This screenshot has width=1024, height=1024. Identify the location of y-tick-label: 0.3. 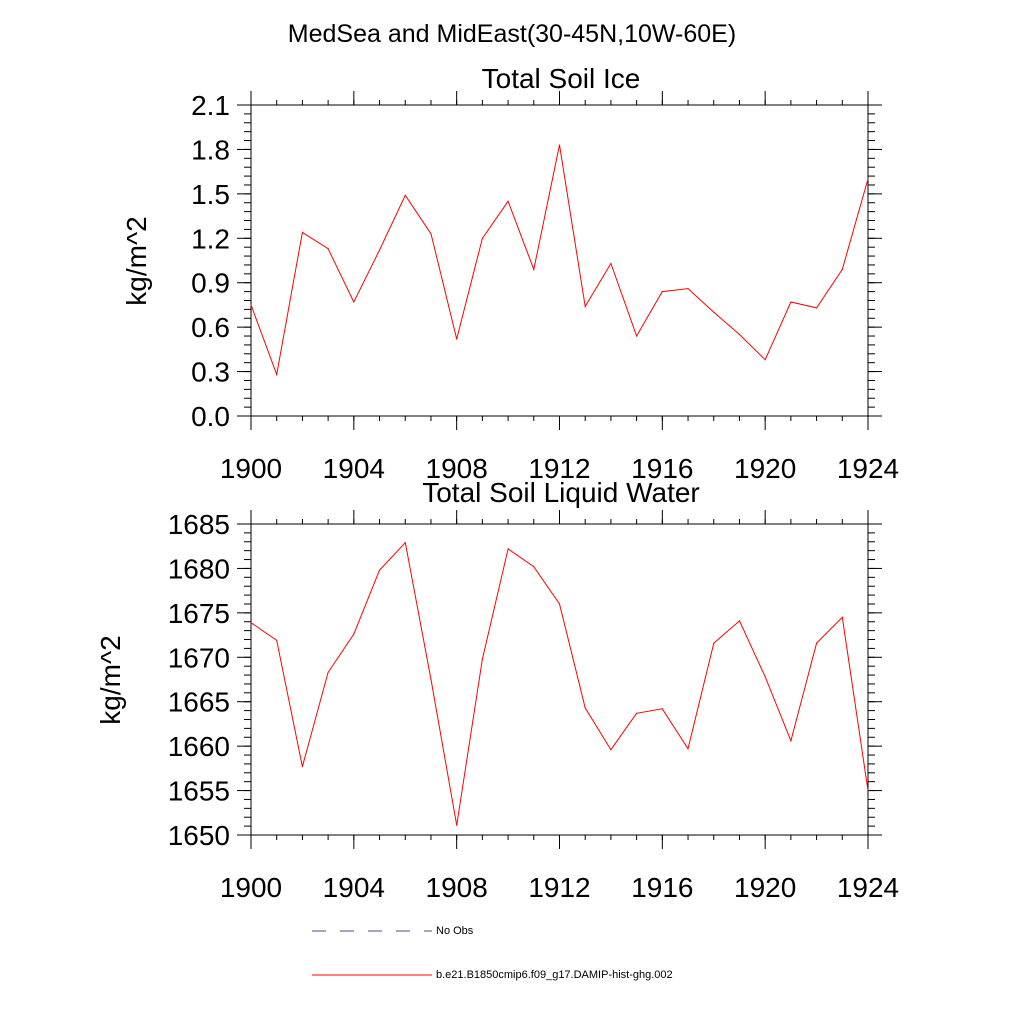
(210, 372).